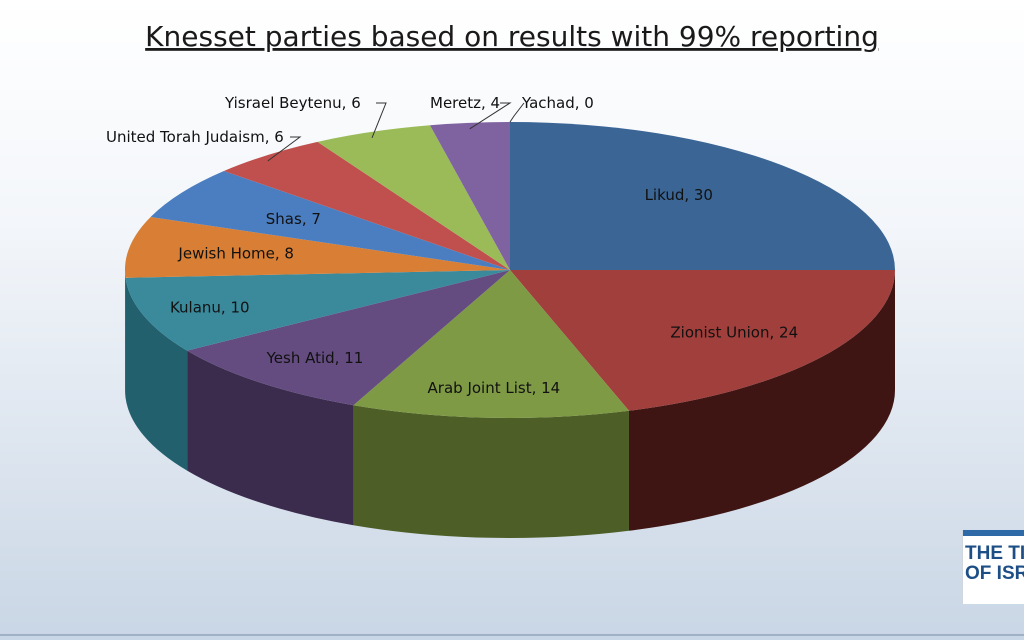 The height and width of the screenshot is (640, 1024). I want to click on publisher-logo: THE TIMES OF ISRAEL, so click(993, 567).